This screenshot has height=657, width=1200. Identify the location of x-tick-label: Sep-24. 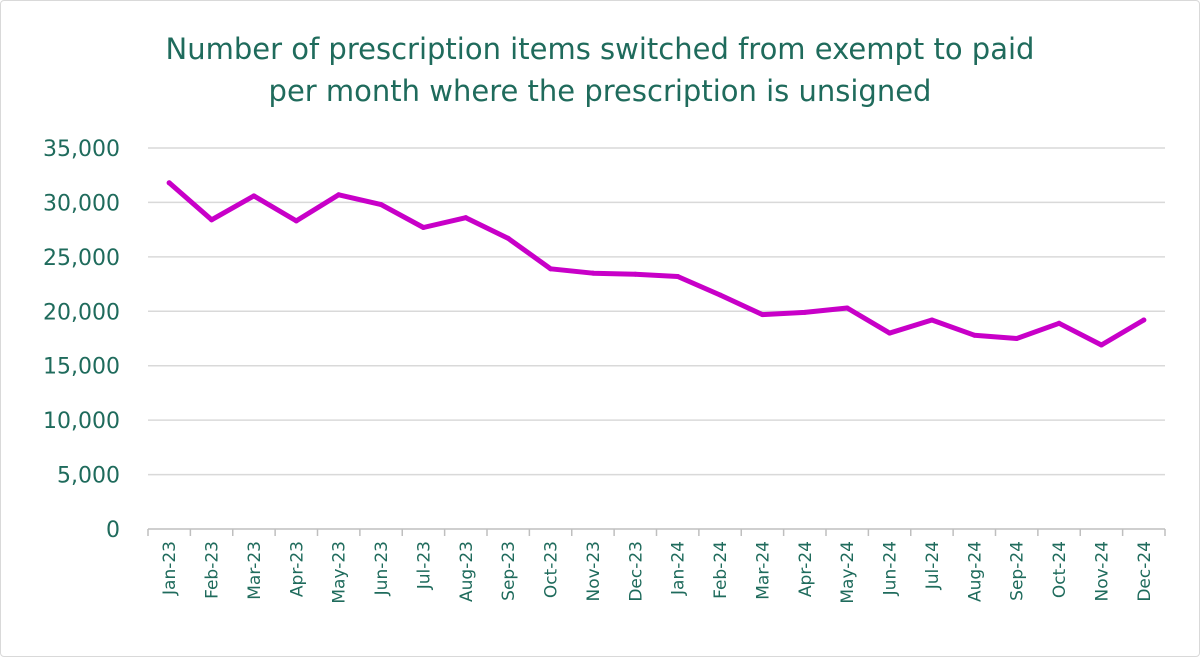
(1018, 571).